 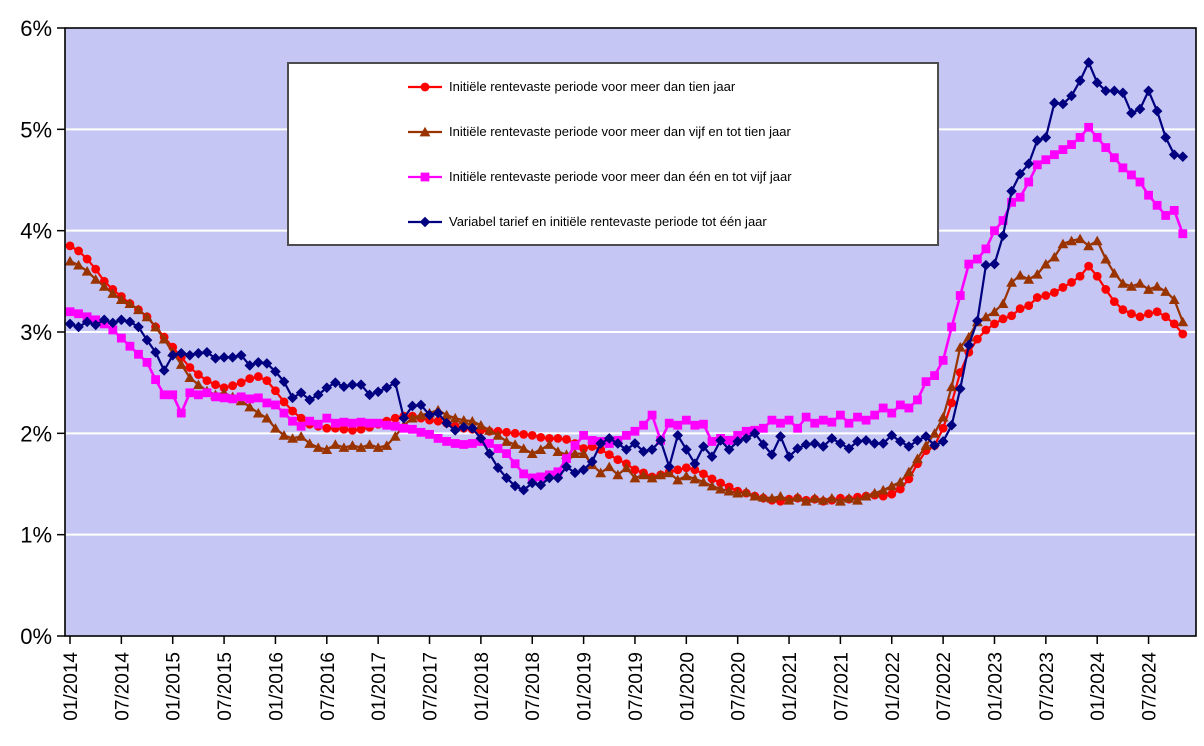 What do you see at coordinates (790, 686) in the screenshot?
I see `x-tick-label: 01/2021` at bounding box center [790, 686].